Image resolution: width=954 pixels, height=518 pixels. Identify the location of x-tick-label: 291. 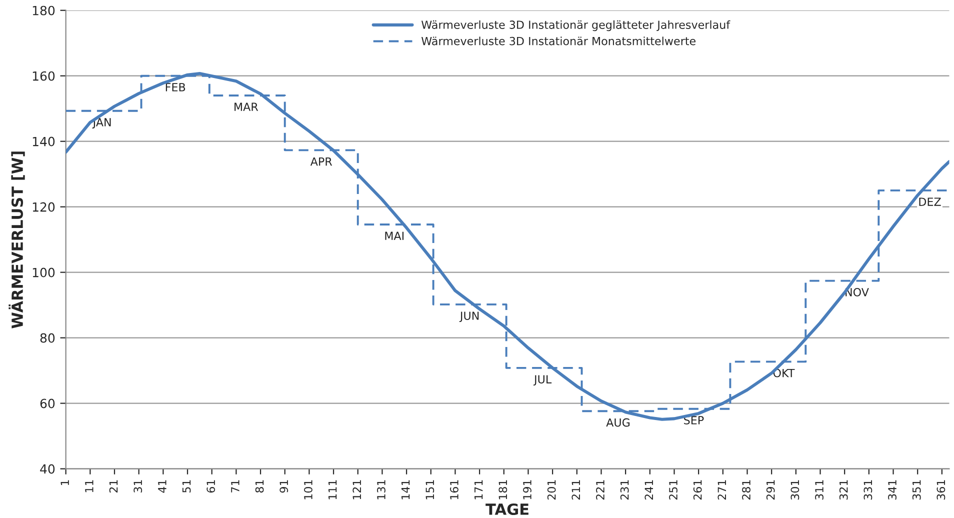
(770, 490).